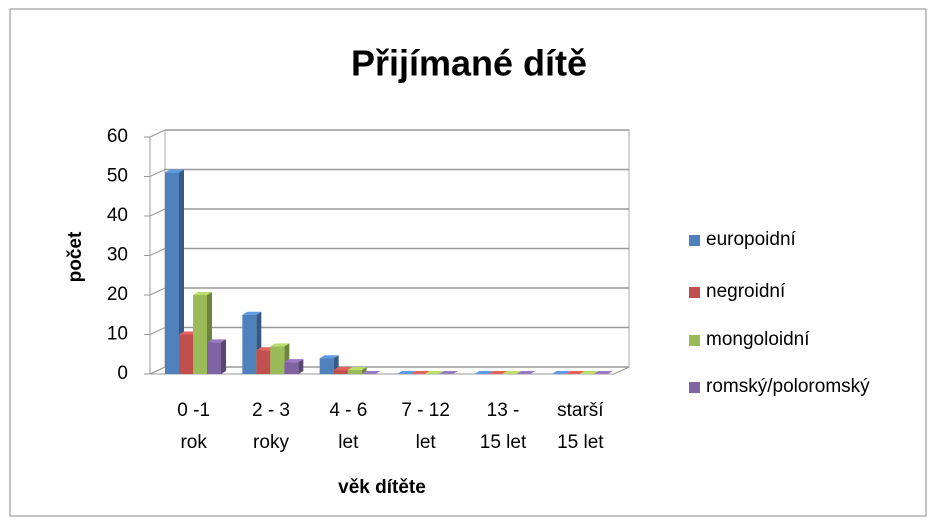  What do you see at coordinates (788, 386) in the screenshot?
I see `legend-label: romský/poloromský` at bounding box center [788, 386].